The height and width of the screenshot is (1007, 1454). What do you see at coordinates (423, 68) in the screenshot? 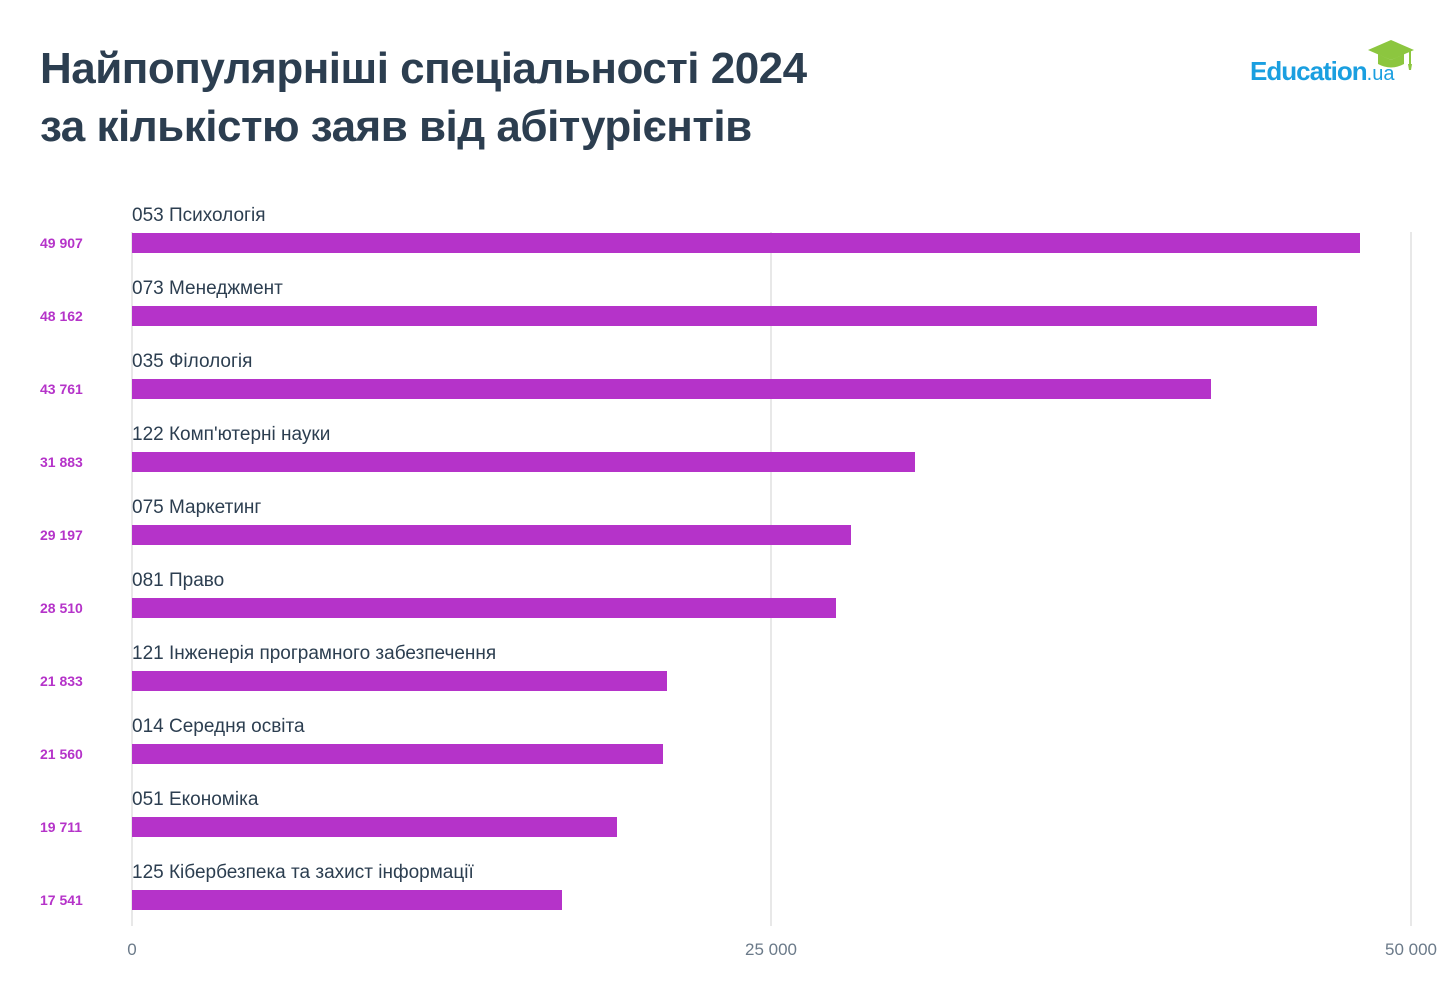
I see `title-line-1: Найпопулярніші спеціальності 2024` at bounding box center [423, 68].